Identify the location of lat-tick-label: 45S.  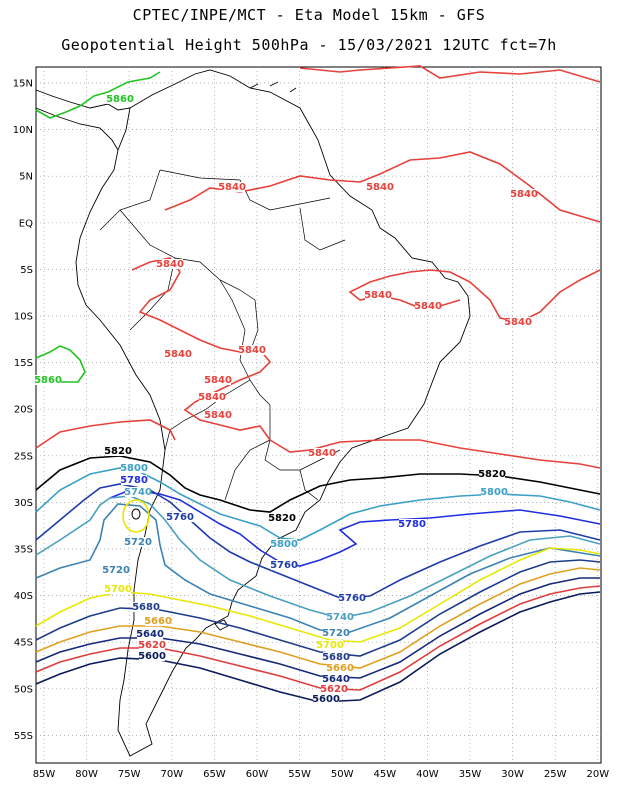
(23, 643).